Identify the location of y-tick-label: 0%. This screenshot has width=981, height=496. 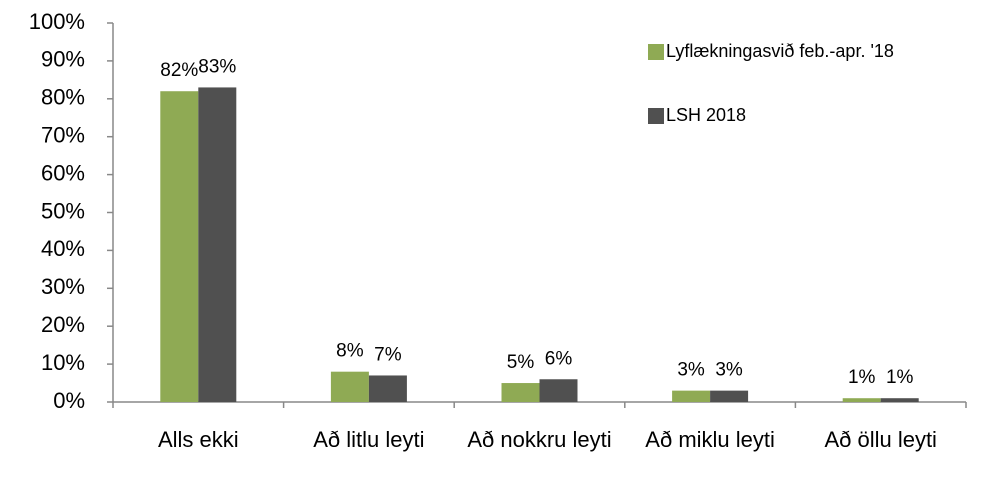
(69, 400).